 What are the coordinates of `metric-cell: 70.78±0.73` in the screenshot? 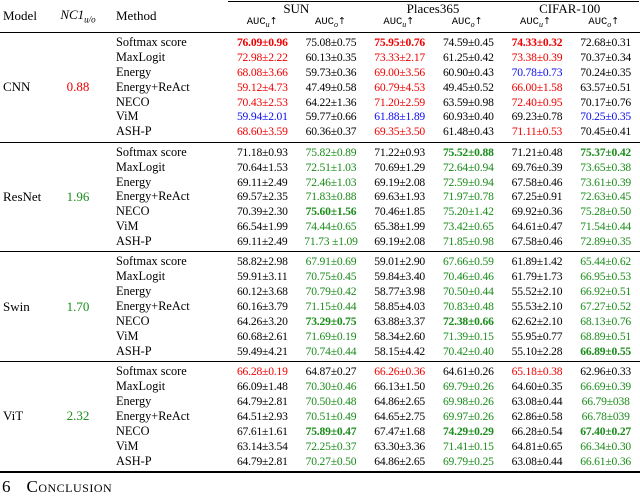 It's located at (537, 72).